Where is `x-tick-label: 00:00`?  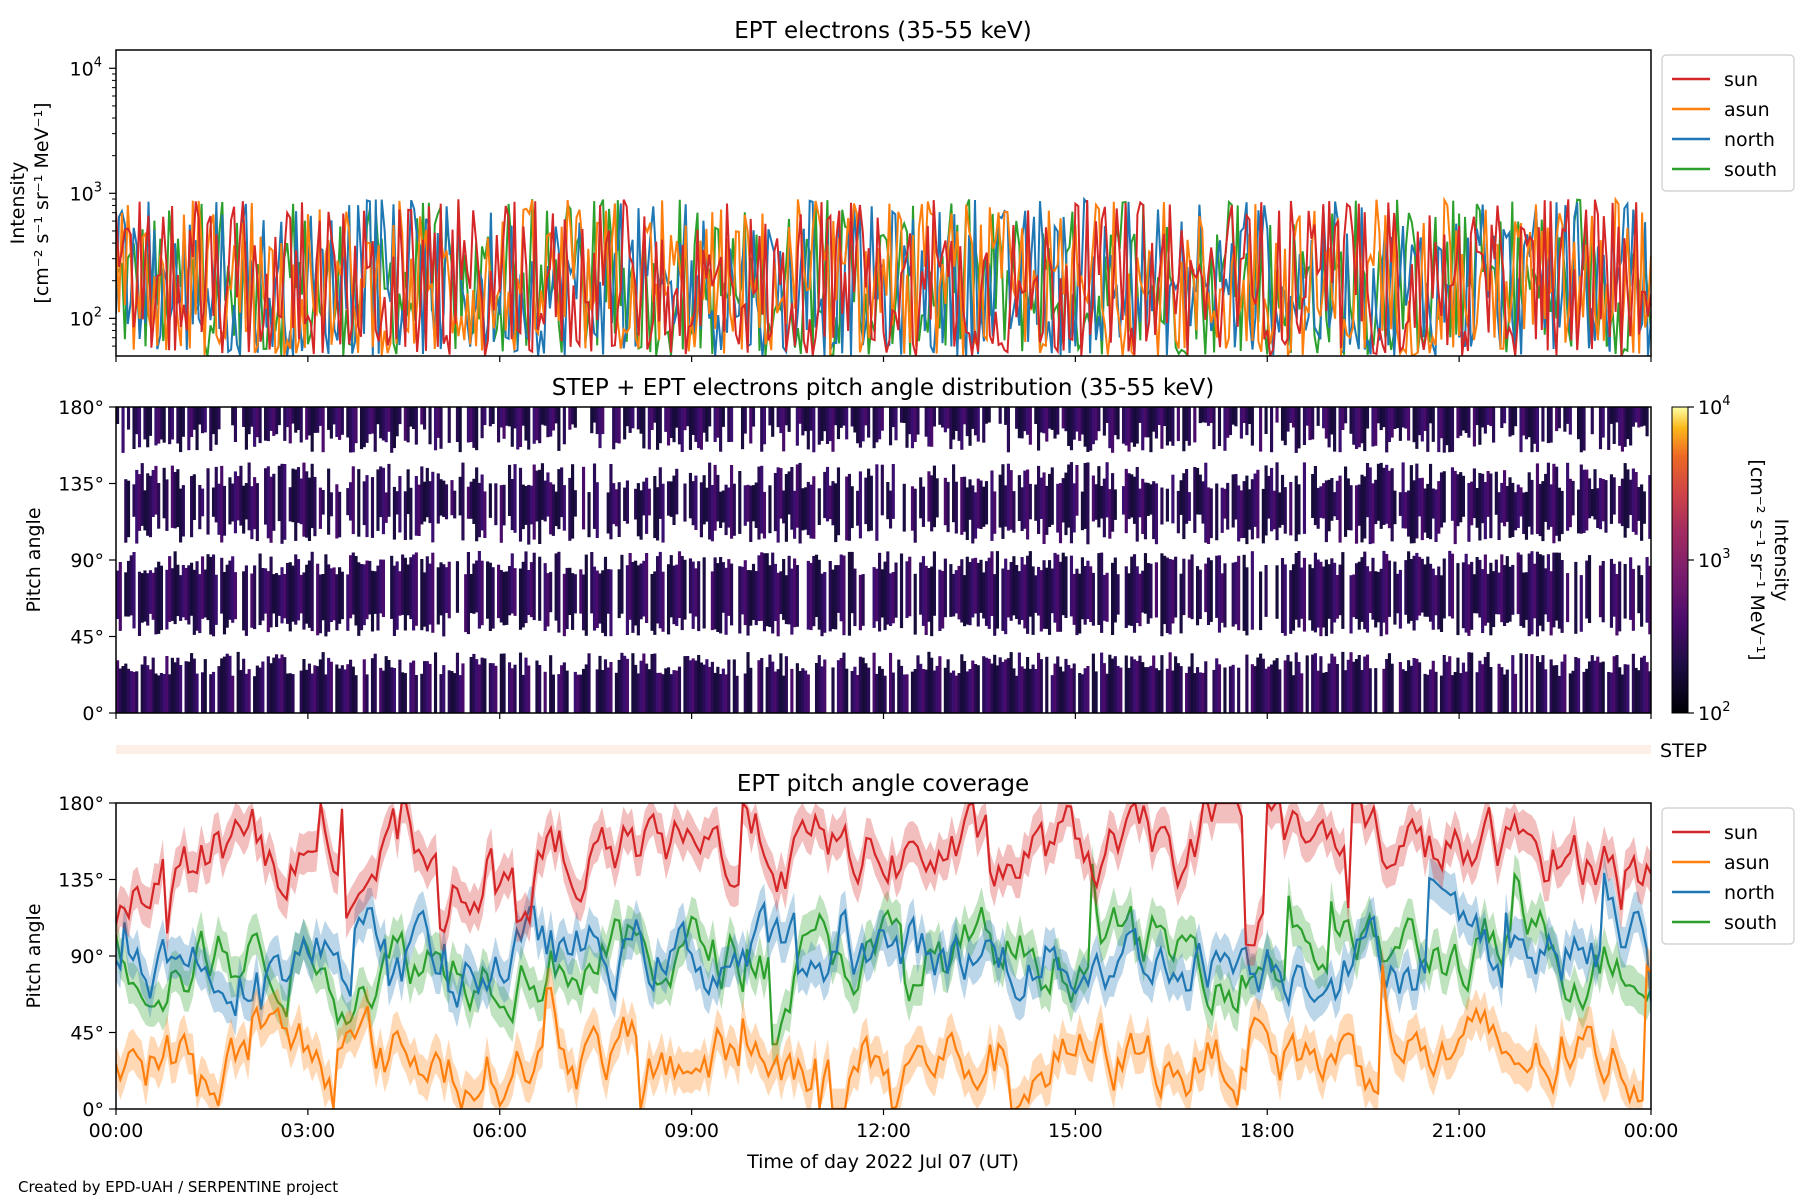
x-tick-label: 00:00 is located at coordinates (116, 1131).